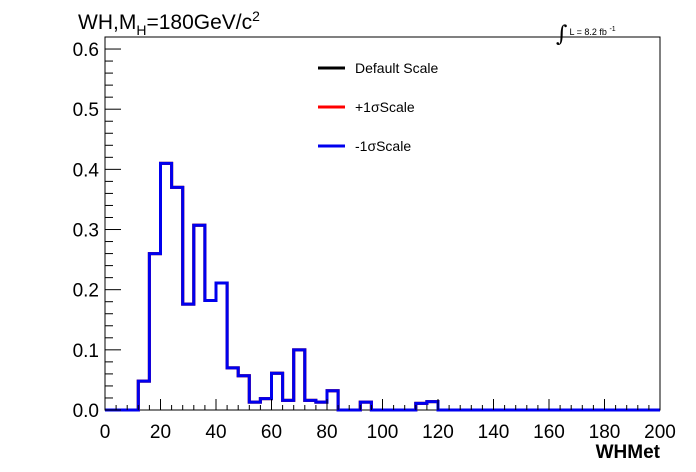 The image size is (696, 472). What do you see at coordinates (385, 107) in the screenshot?
I see `legend-label: +1σScale` at bounding box center [385, 107].